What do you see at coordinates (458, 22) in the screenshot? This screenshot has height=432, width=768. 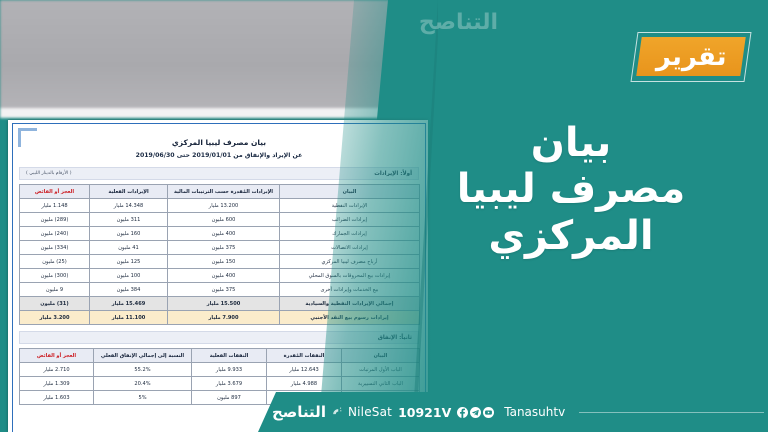 I see `channel-watermark: التناصح` at bounding box center [458, 22].